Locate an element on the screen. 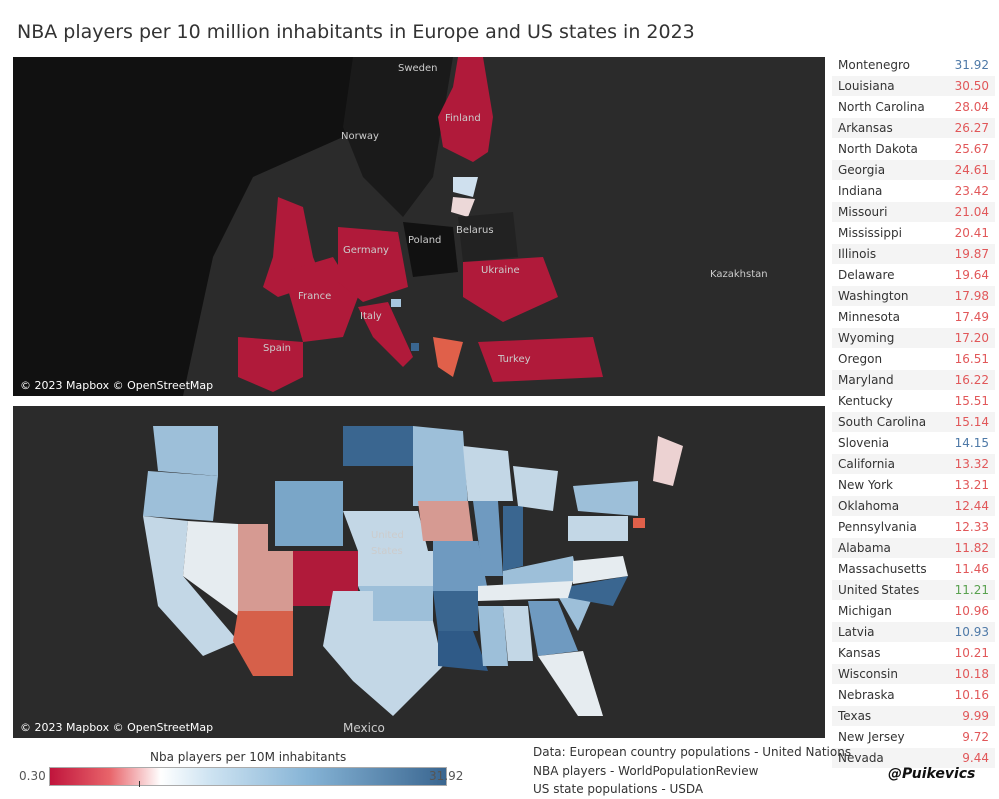 The height and width of the screenshot is (799, 999). table-row: Latvia 10.93 is located at coordinates (913, 632).